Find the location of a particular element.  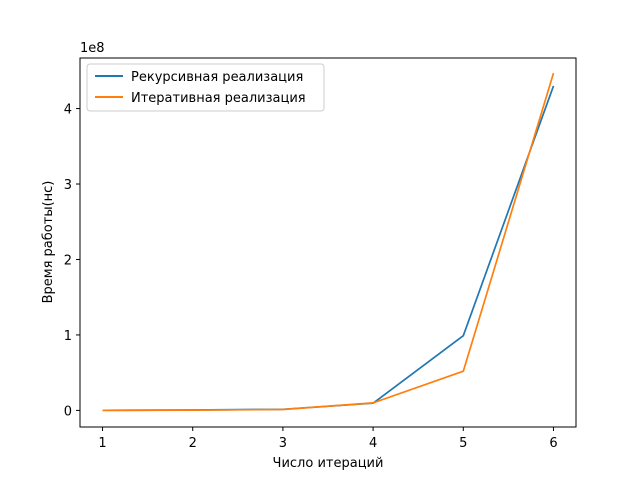

y-tick-label: 0 is located at coordinates (68, 411).